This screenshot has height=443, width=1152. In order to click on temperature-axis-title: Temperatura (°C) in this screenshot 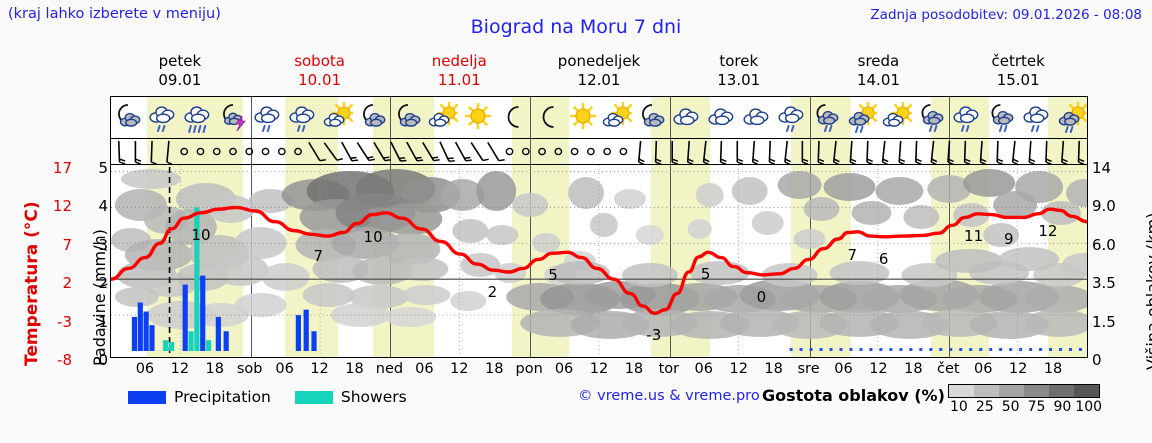, I will do `click(22, 270)`.